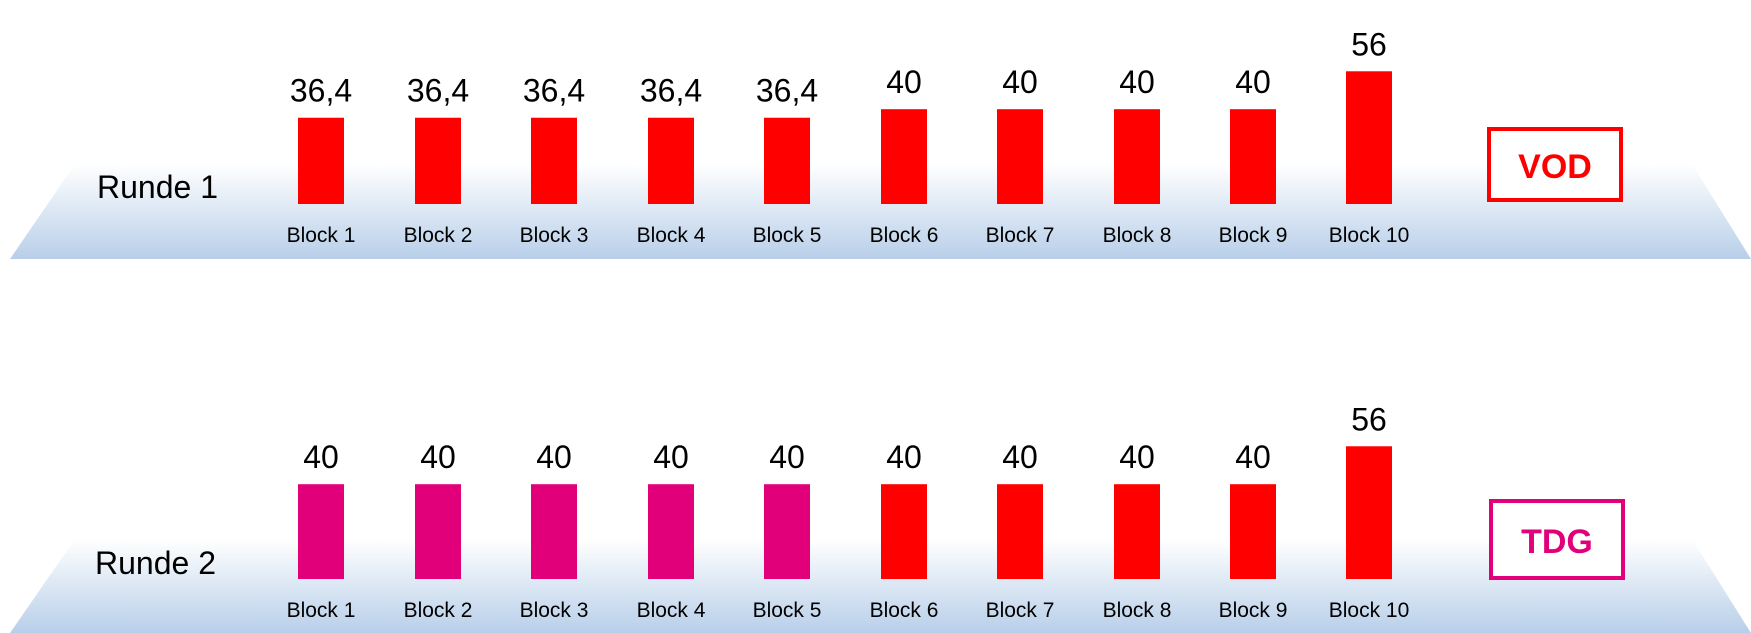 The height and width of the screenshot is (633, 1751). What do you see at coordinates (1137, 82) in the screenshot?
I see `value-label-1-8: 40` at bounding box center [1137, 82].